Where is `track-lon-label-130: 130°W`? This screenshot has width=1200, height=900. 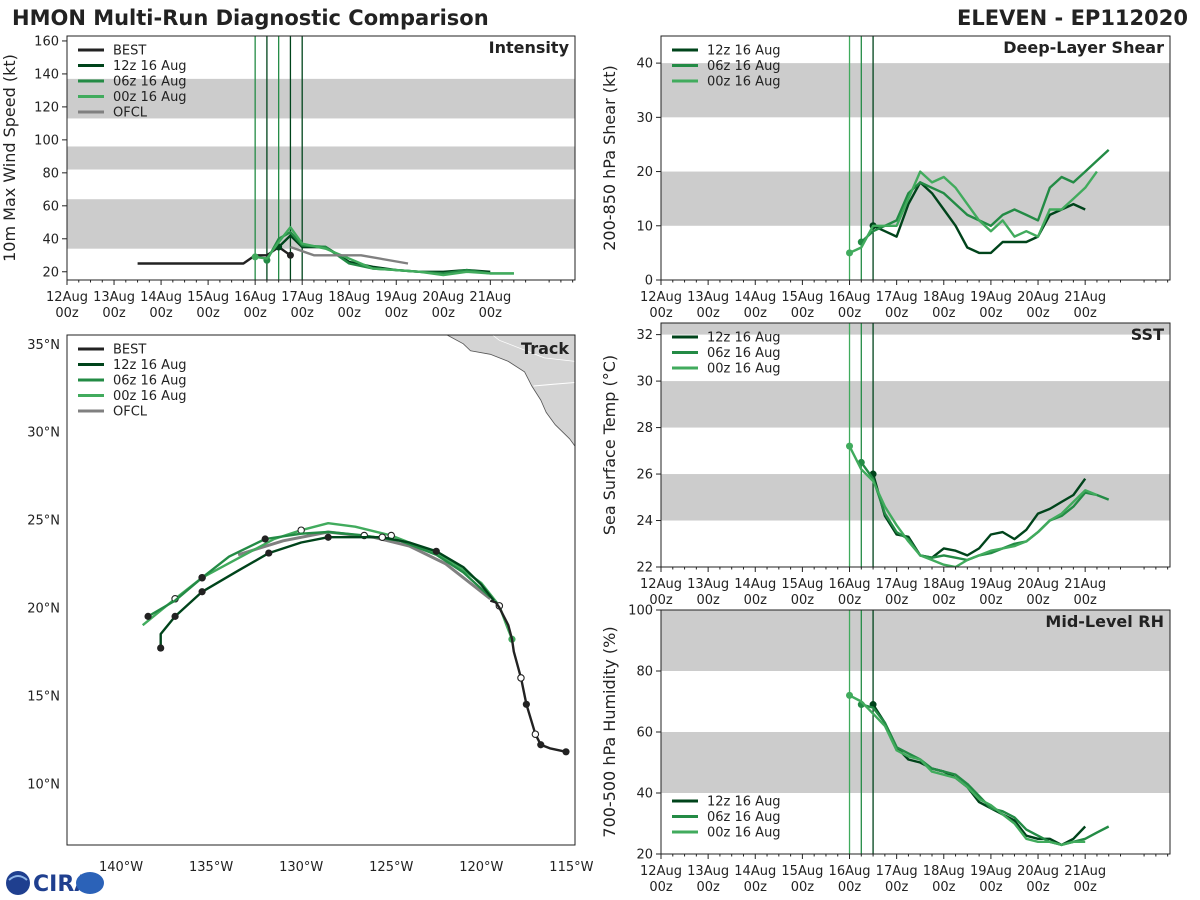
track-lon-label-130: 130°W is located at coordinates (301, 867).